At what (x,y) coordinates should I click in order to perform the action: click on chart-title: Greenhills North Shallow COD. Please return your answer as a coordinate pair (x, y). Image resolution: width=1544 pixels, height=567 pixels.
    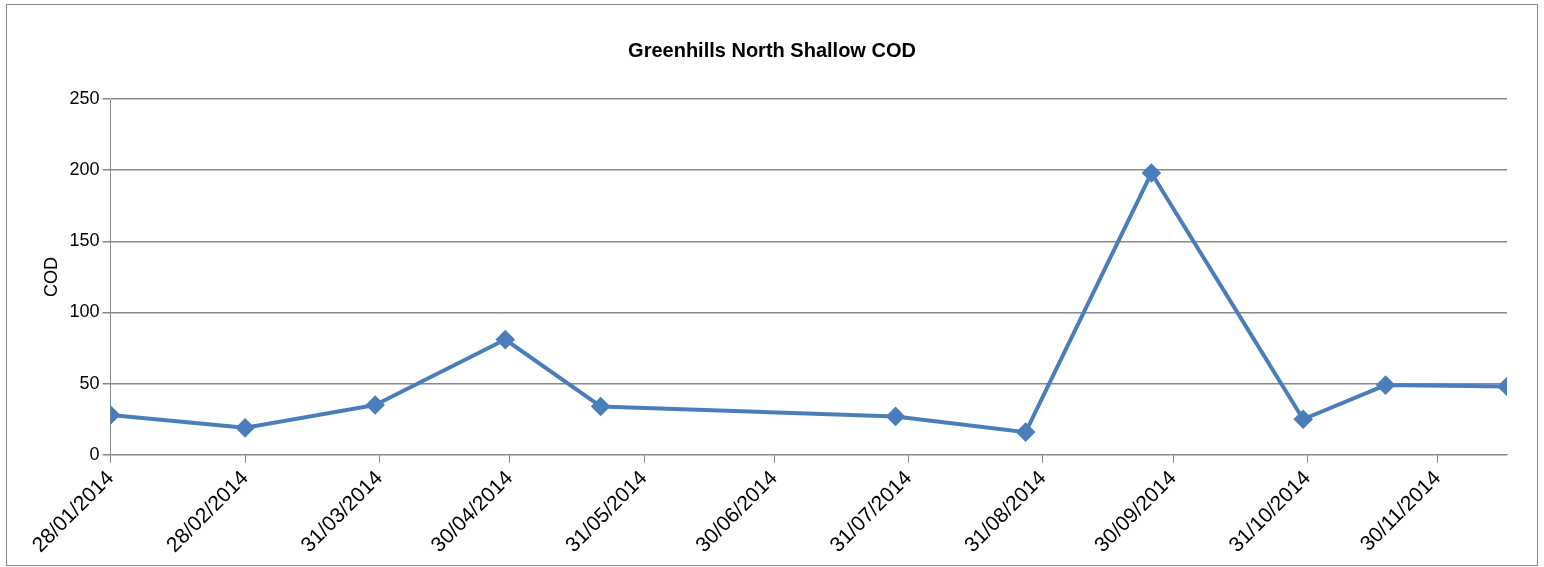
    Looking at the image, I should click on (772, 49).